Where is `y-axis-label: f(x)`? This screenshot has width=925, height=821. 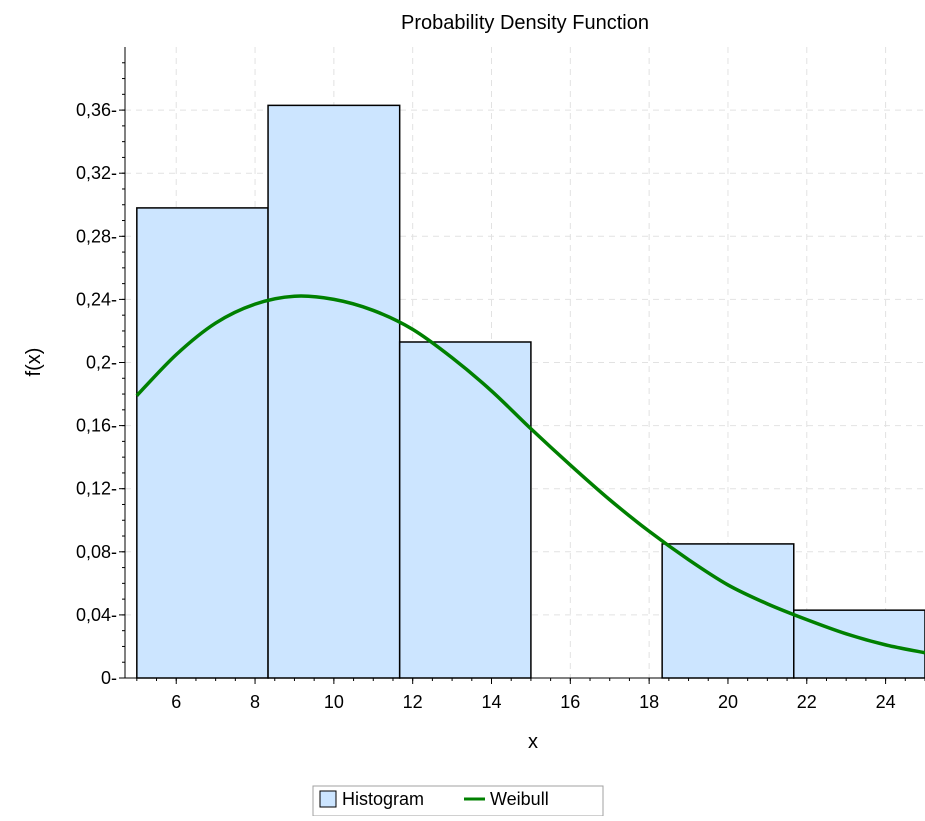 y-axis-label: f(x) is located at coordinates (34, 362).